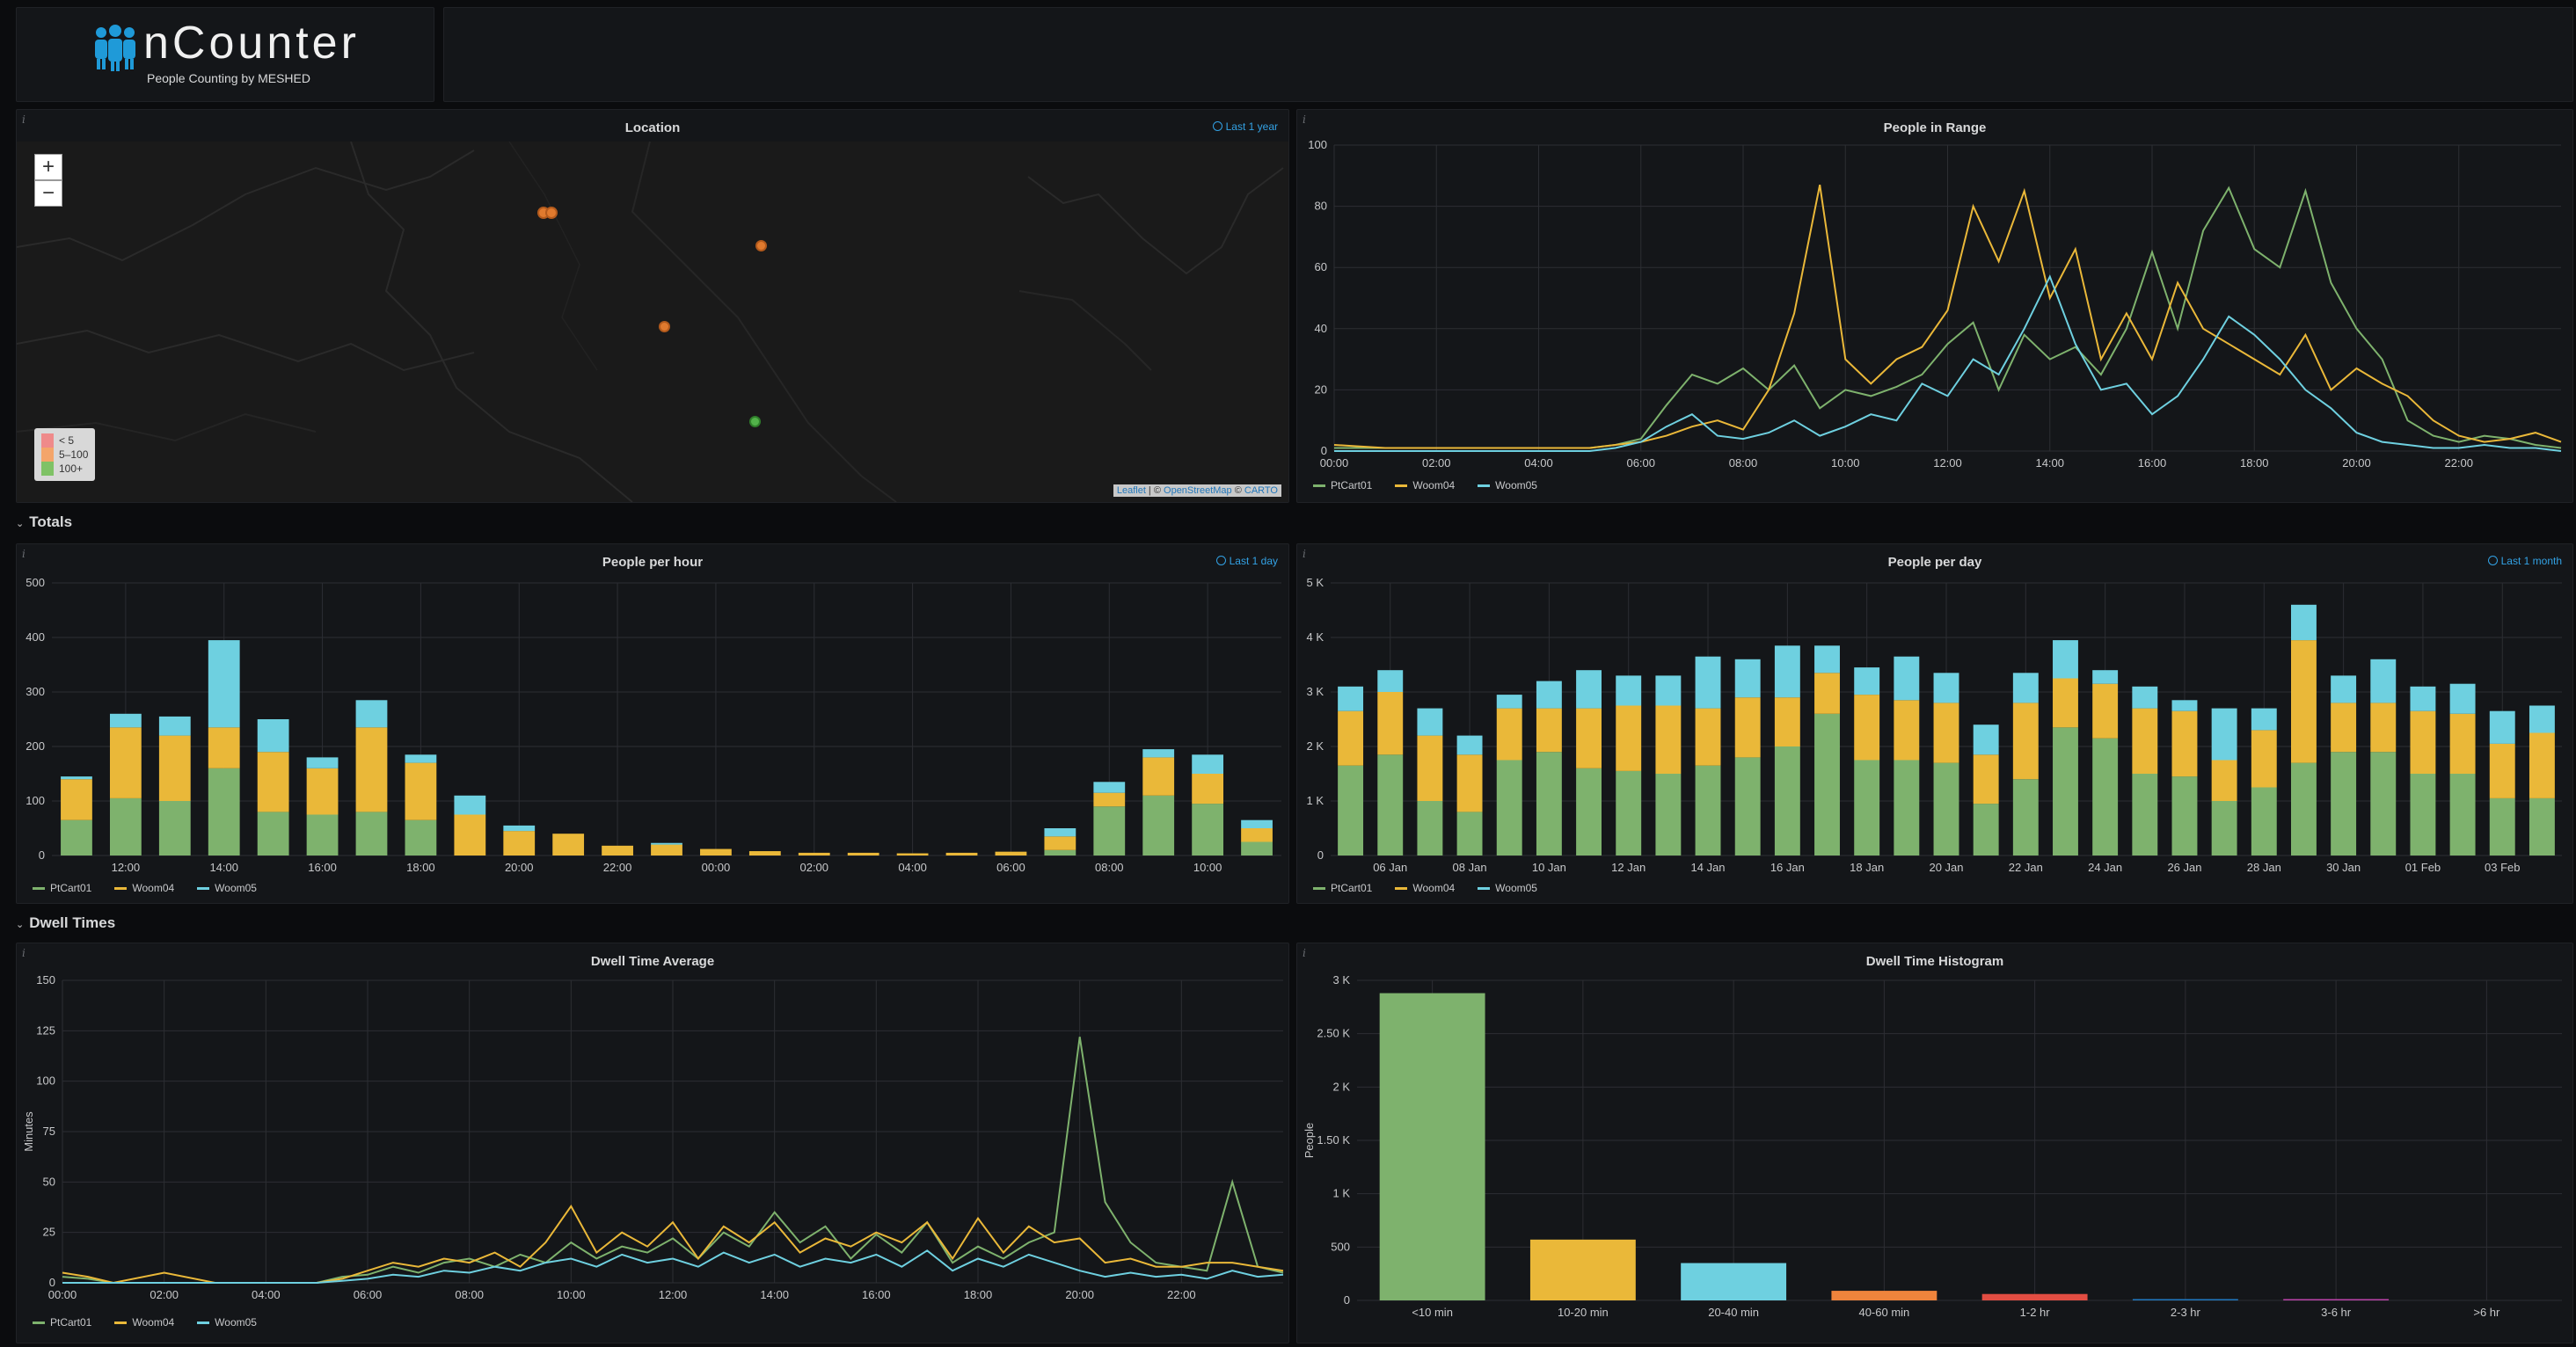  Describe the element at coordinates (1470, 867) in the screenshot. I see `x-tick-label: 08 Jan` at that location.